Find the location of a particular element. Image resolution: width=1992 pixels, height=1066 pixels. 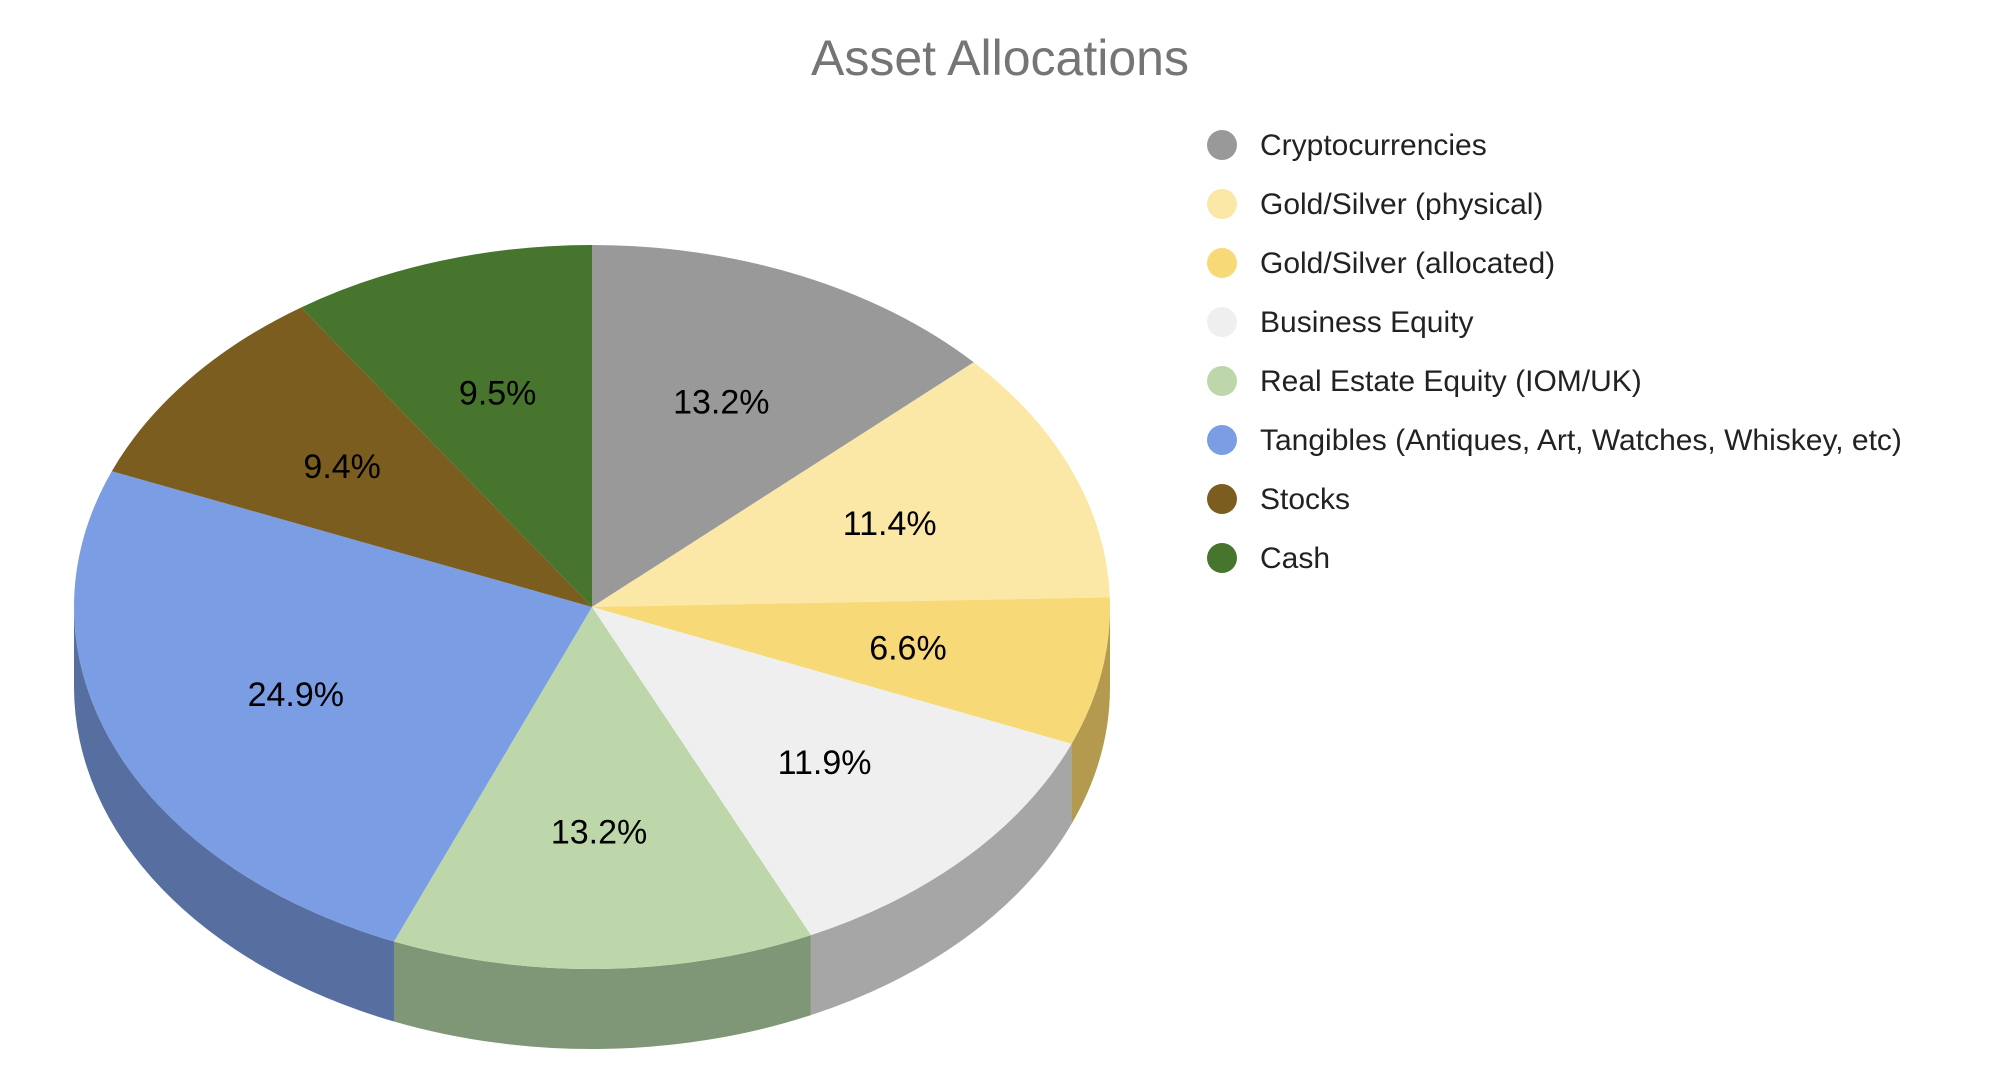

slice-label-4: 13.2% is located at coordinates (599, 832).